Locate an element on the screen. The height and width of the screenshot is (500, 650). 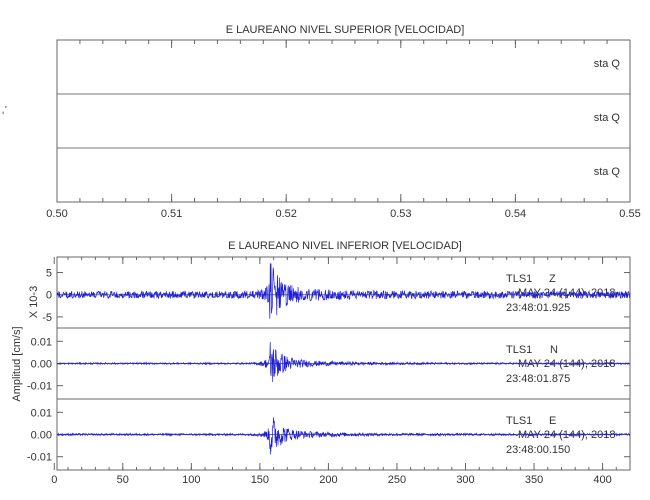
upper-left-axis-label: - , is located at coordinates (4, 110).